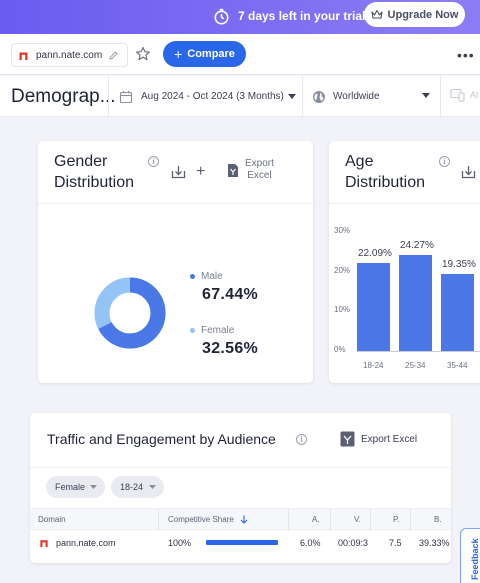  What do you see at coordinates (137, 487) in the screenshot?
I see `age-filter-pill: 18-24` at bounding box center [137, 487].